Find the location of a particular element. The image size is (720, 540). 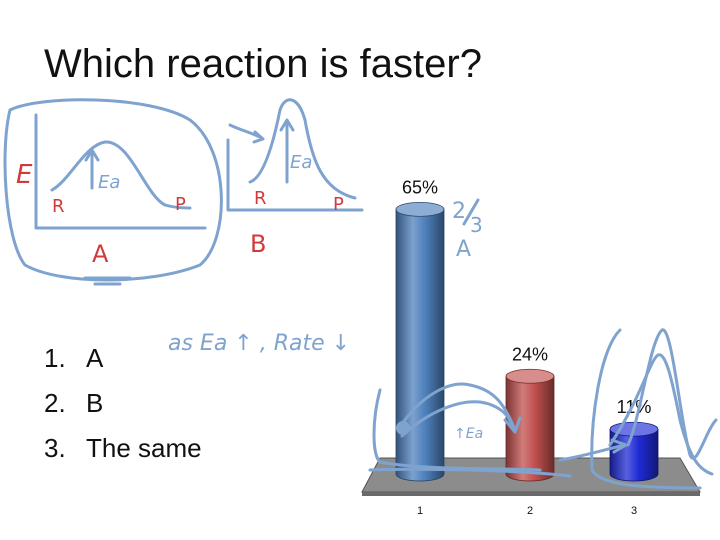

fraction-letter: A is located at coordinates (463, 249).